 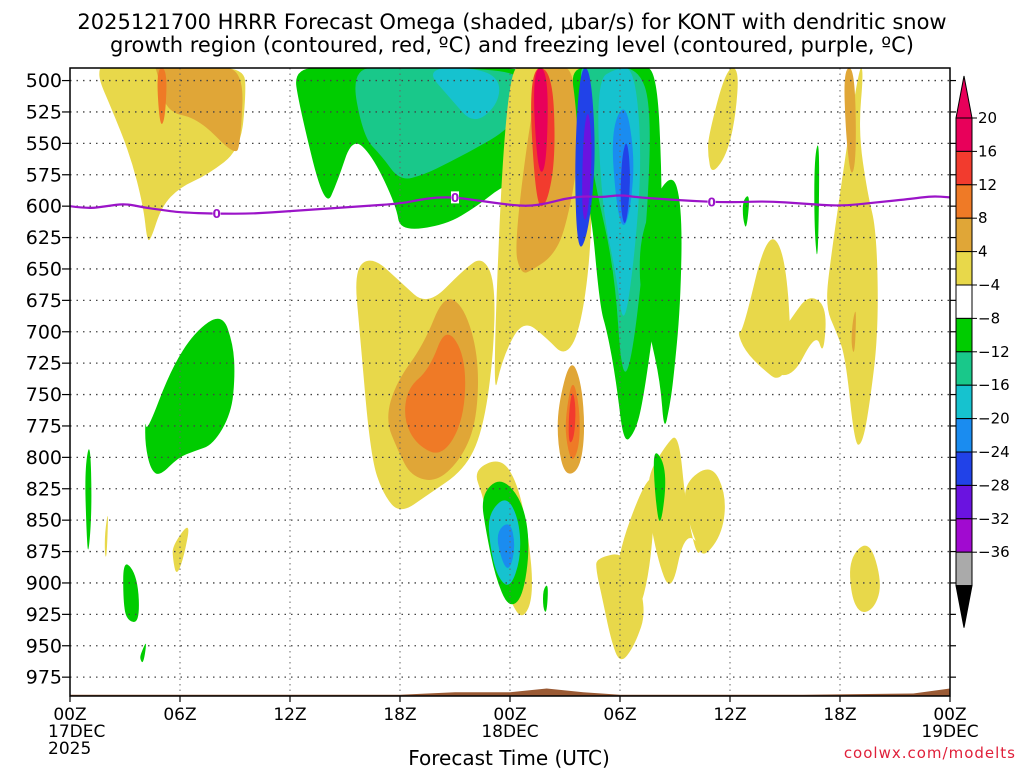 I want to click on y-tick-label-775: 775, so click(x=44, y=426).